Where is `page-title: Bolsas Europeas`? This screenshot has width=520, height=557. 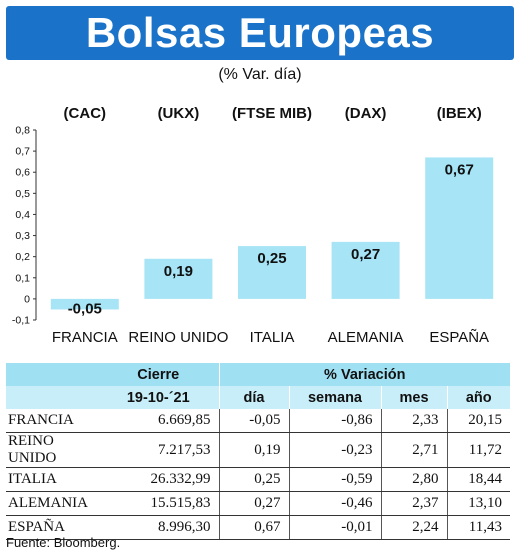 page-title: Bolsas Europeas is located at coordinates (260, 32).